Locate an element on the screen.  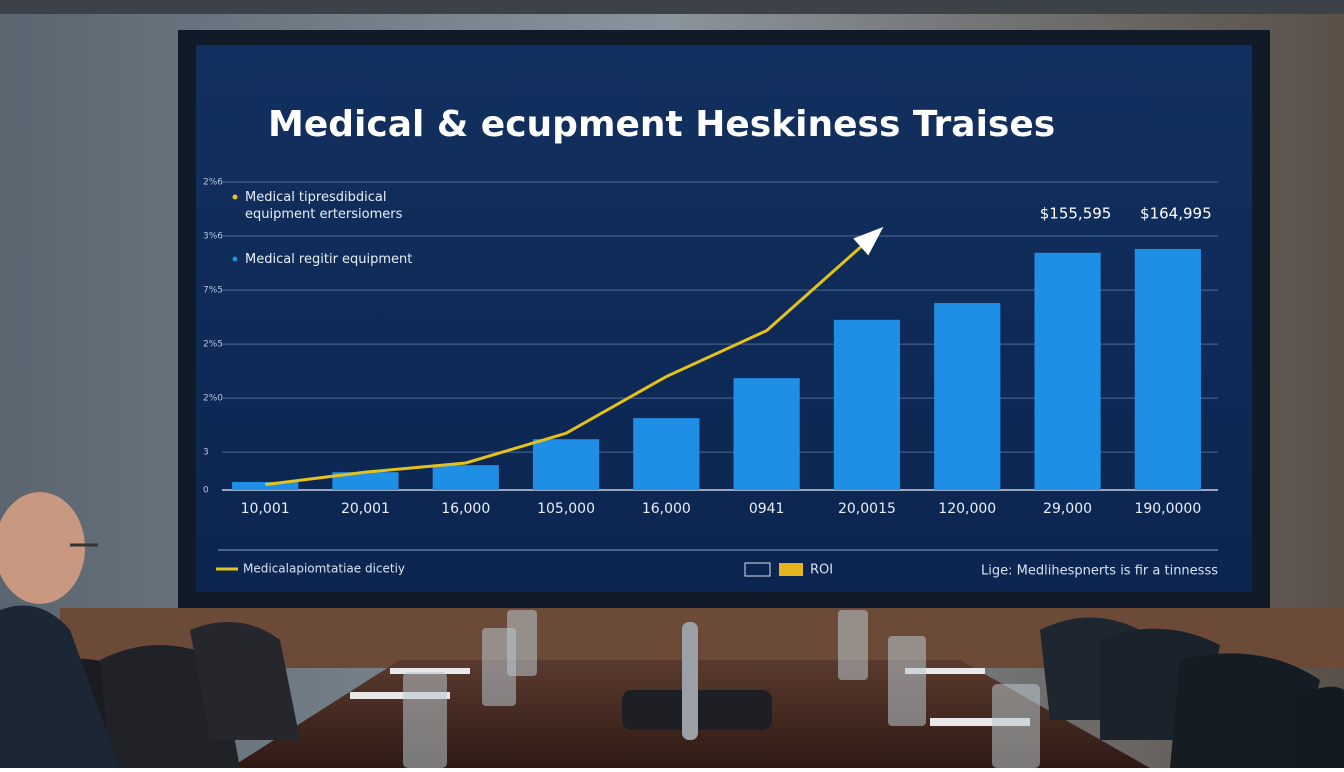
ceiling is located at coordinates (672, 7).